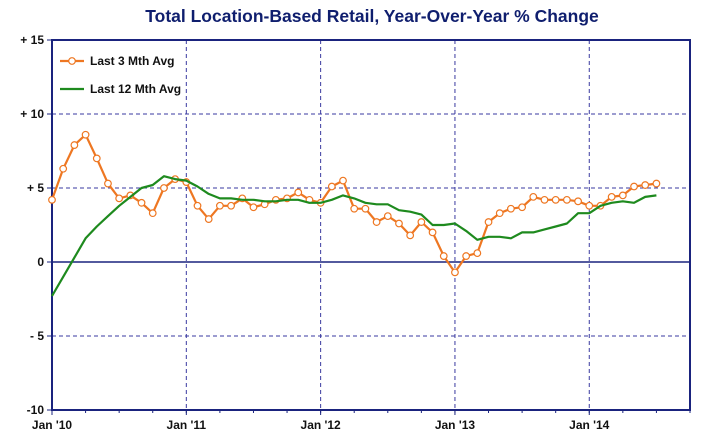 The image size is (720, 441). What do you see at coordinates (589, 425) in the screenshot?
I see `x-tick-label: Jan '14` at bounding box center [589, 425].